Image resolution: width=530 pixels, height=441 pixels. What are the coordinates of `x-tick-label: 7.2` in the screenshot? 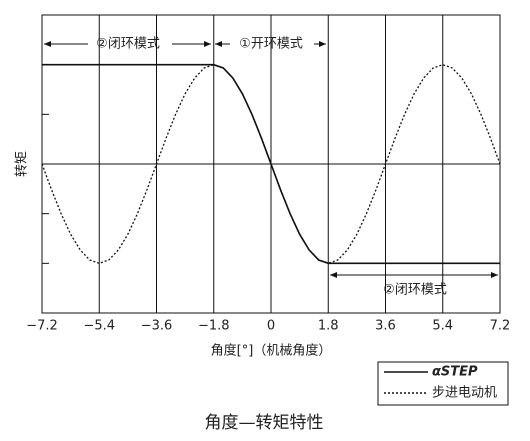 It's located at (500, 326).